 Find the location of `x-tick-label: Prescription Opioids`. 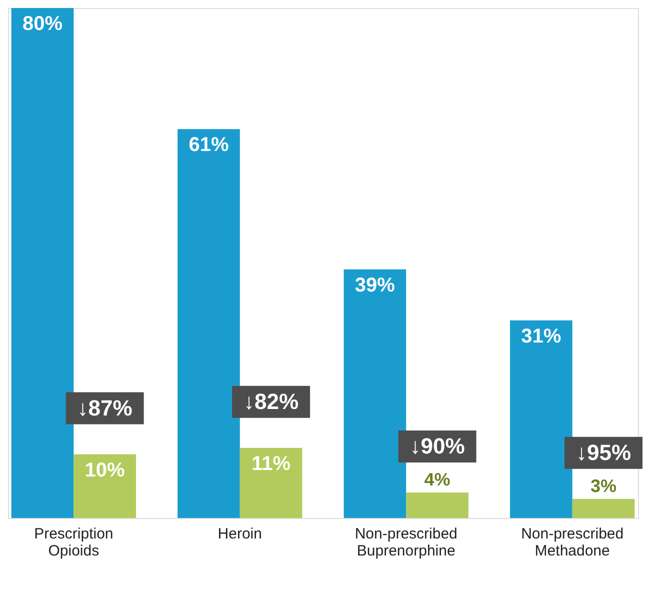

x-tick-label: Prescription Opioids is located at coordinates (74, 543).